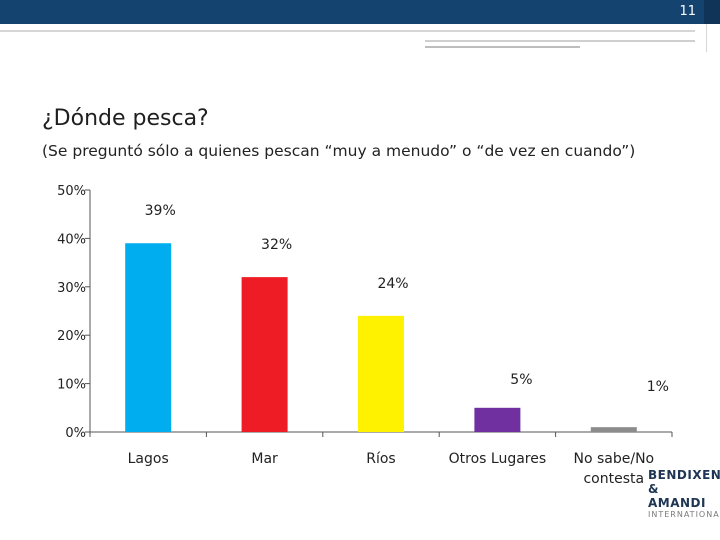 This screenshot has width=720, height=540. What do you see at coordinates (71, 239) in the screenshot?
I see `y-tick-label: 40%` at bounding box center [71, 239].